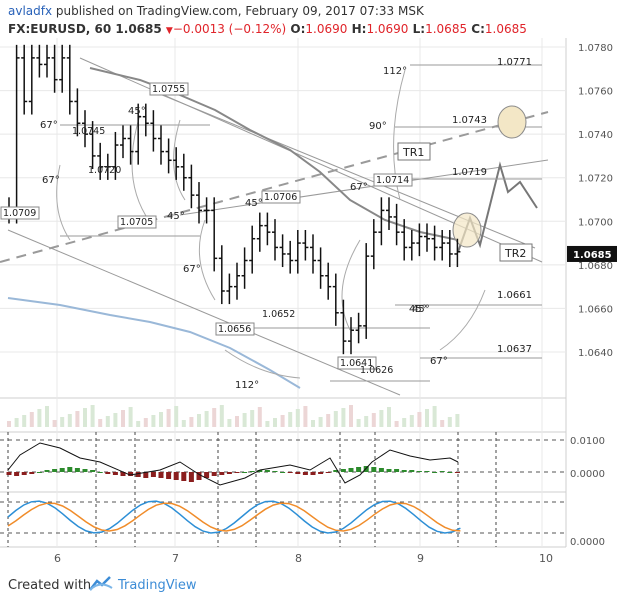 This screenshot has height=603, width=619. What do you see at coordinates (50, 585) in the screenshot?
I see `created-with-text: Created with` at bounding box center [50, 585].